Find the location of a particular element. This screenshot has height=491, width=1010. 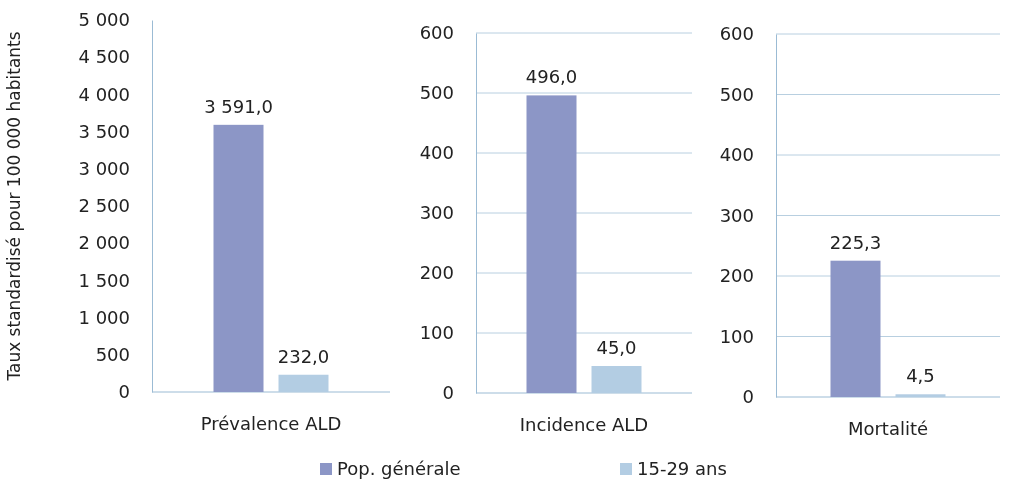

data-label: 232,0 is located at coordinates (303, 356).